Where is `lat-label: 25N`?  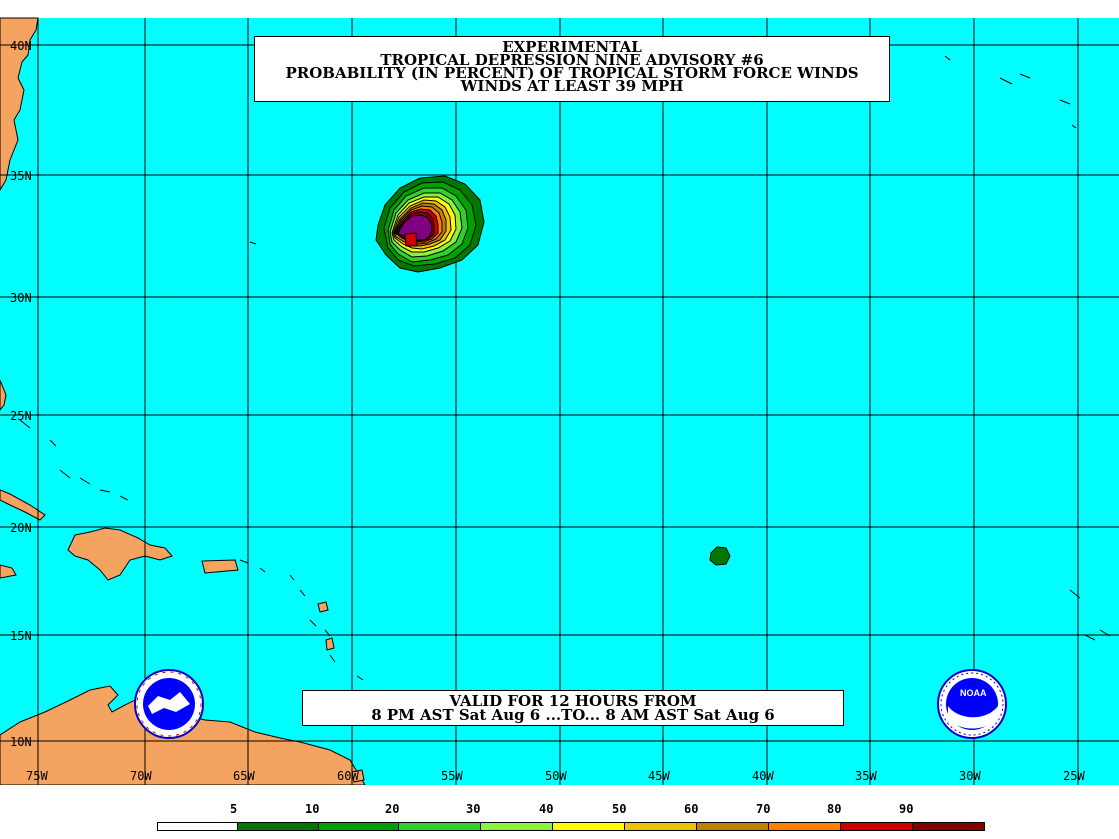
lat-label: 25N is located at coordinates (21, 416).